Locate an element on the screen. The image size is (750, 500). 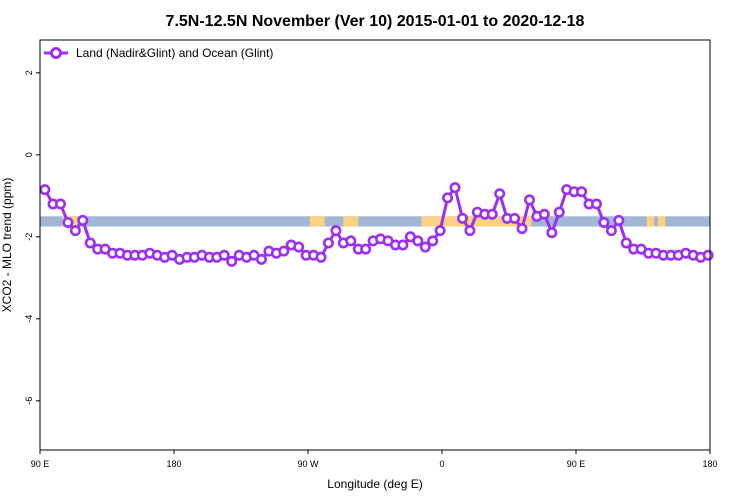
y-tick-label: -6 is located at coordinates (29, 401).